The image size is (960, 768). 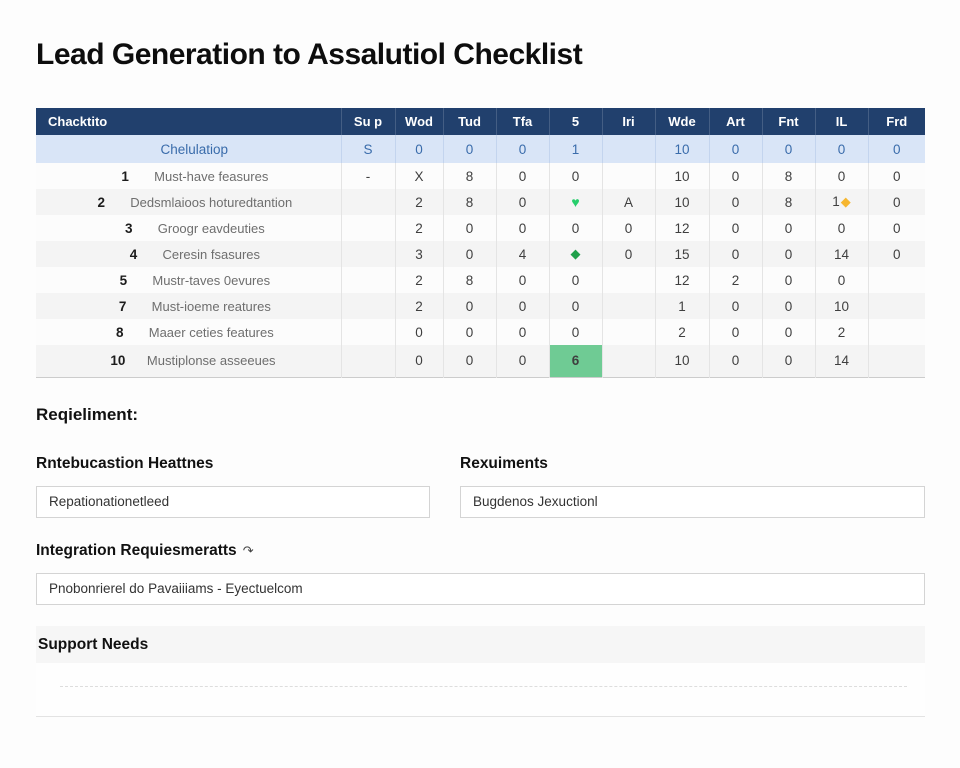 What do you see at coordinates (133, 254) in the screenshot?
I see `row-number: 4` at bounding box center [133, 254].